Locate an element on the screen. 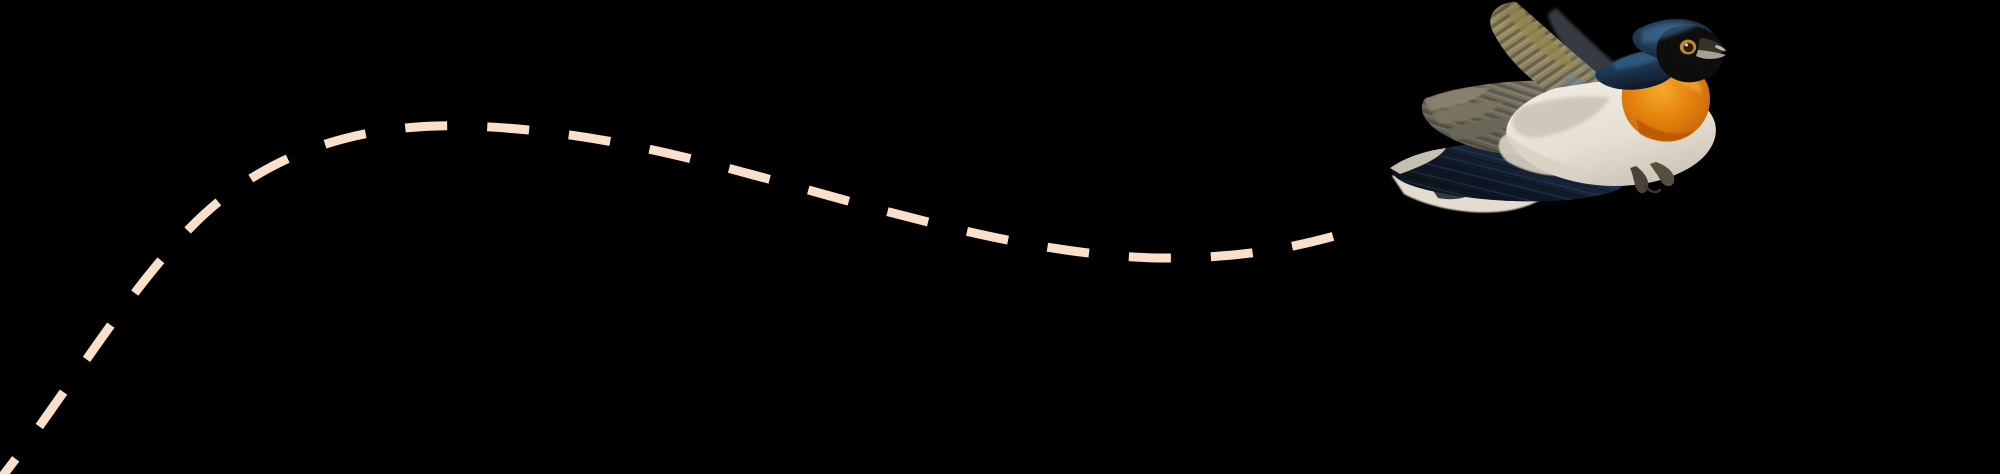 The image size is (2000, 474). belly-flank-shadow is located at coordinates (1561, 117).